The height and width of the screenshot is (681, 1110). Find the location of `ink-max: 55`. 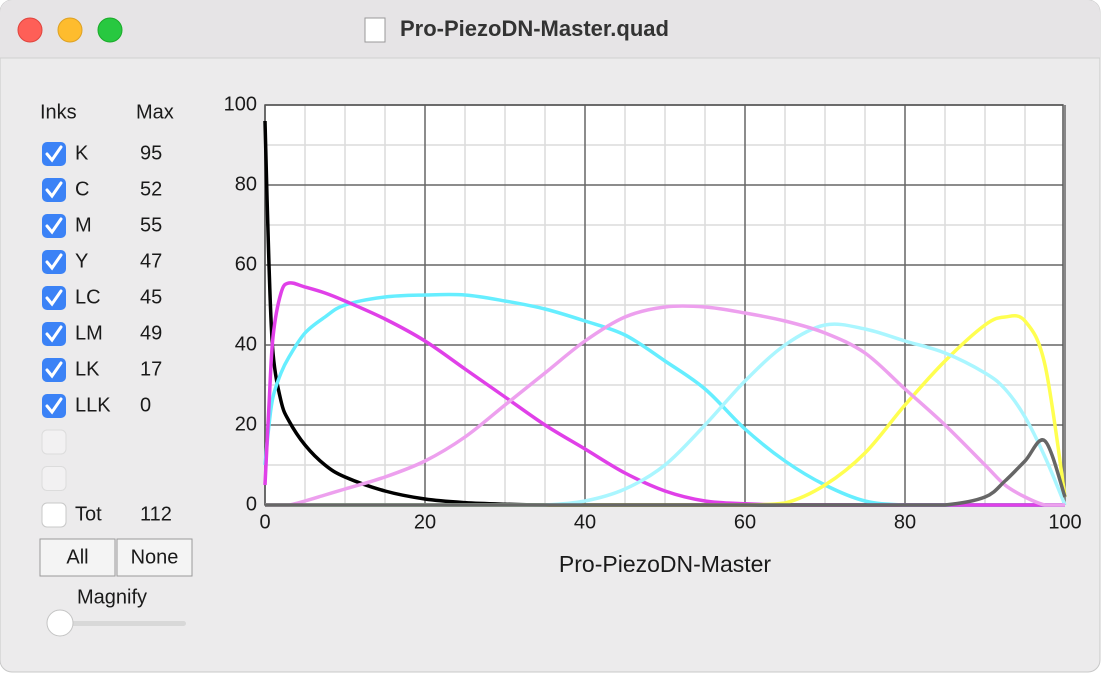

ink-max: 55 is located at coordinates (151, 225).